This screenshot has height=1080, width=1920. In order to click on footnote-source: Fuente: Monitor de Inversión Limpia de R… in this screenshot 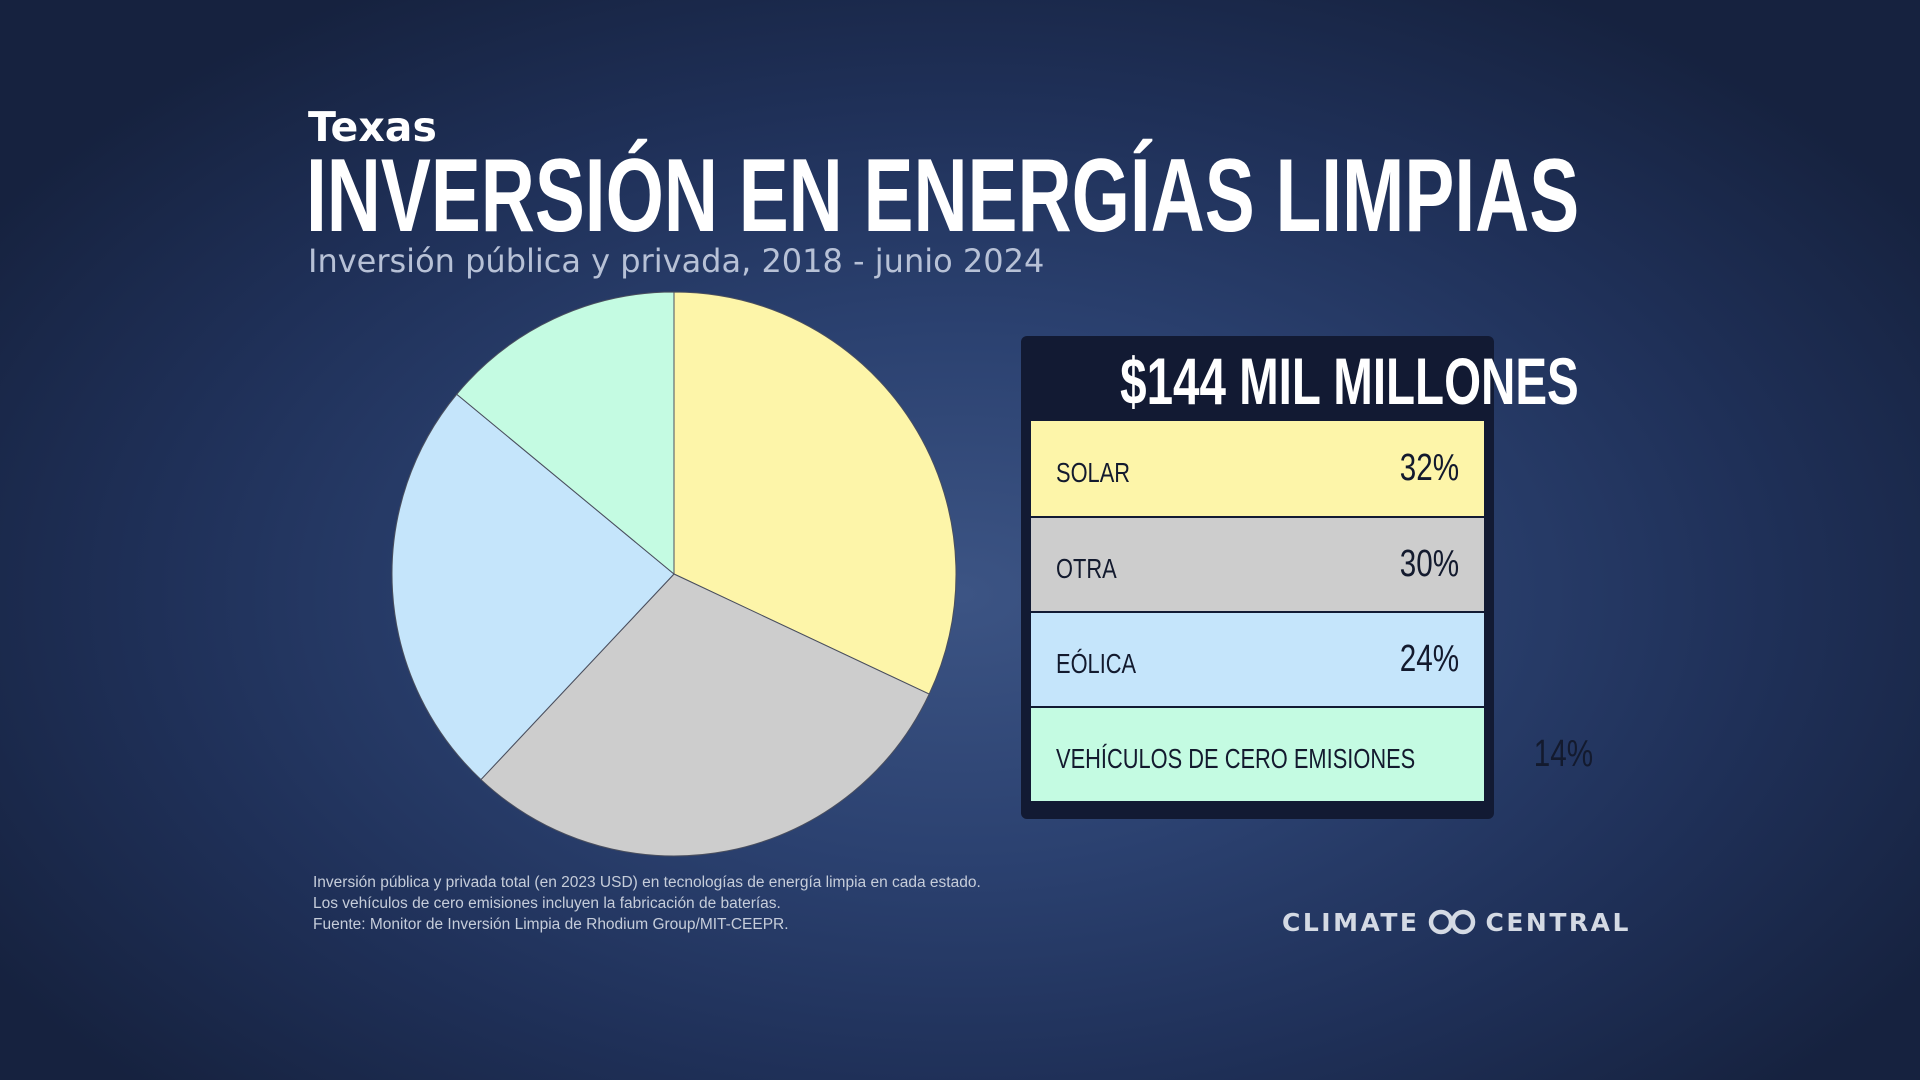, I will do `click(551, 924)`.